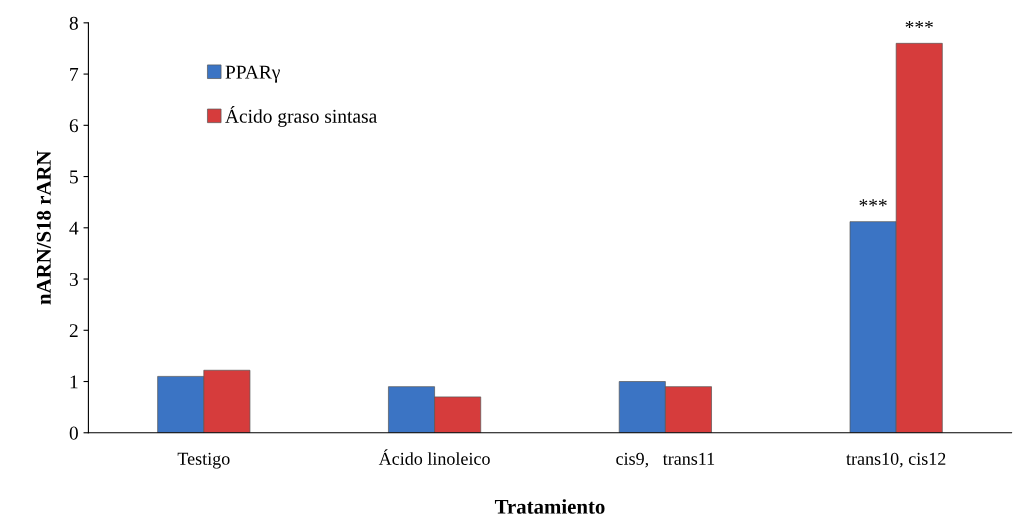  I want to click on legend-label: Ácido graso sintasa, so click(301, 116).